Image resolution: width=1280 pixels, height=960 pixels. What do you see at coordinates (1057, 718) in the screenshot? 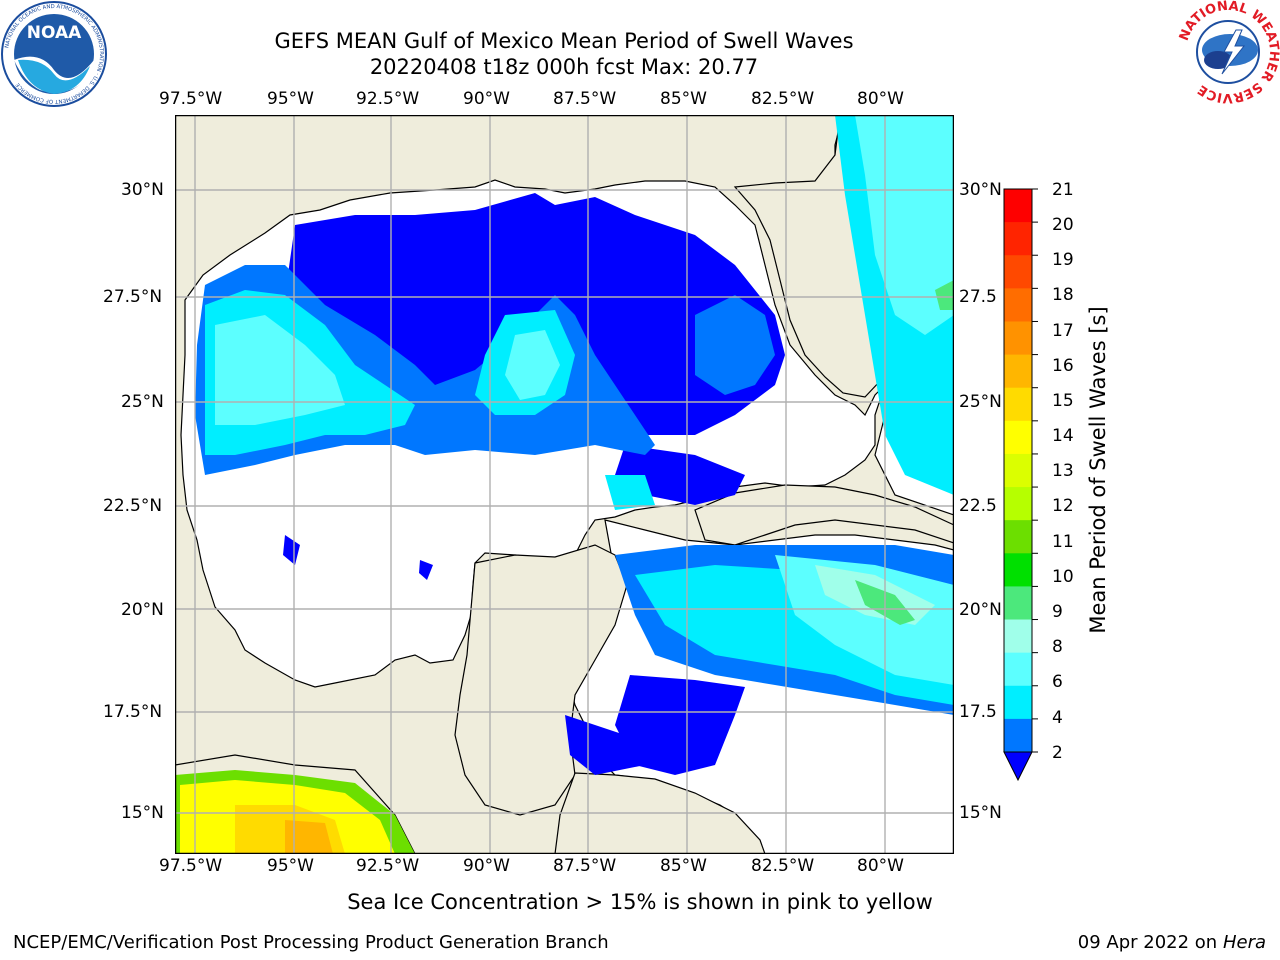
I see `colorbar-tick: 4` at bounding box center [1057, 718].